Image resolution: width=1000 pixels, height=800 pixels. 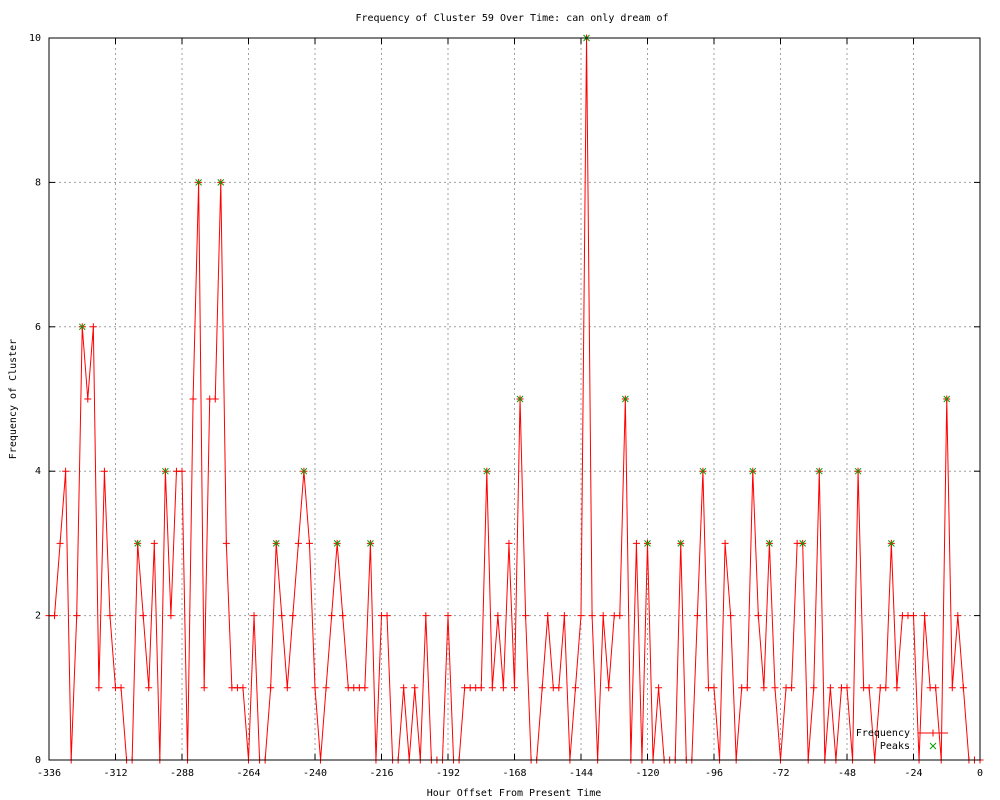 I want to click on x-tick-label: -240, so click(x=315, y=773).